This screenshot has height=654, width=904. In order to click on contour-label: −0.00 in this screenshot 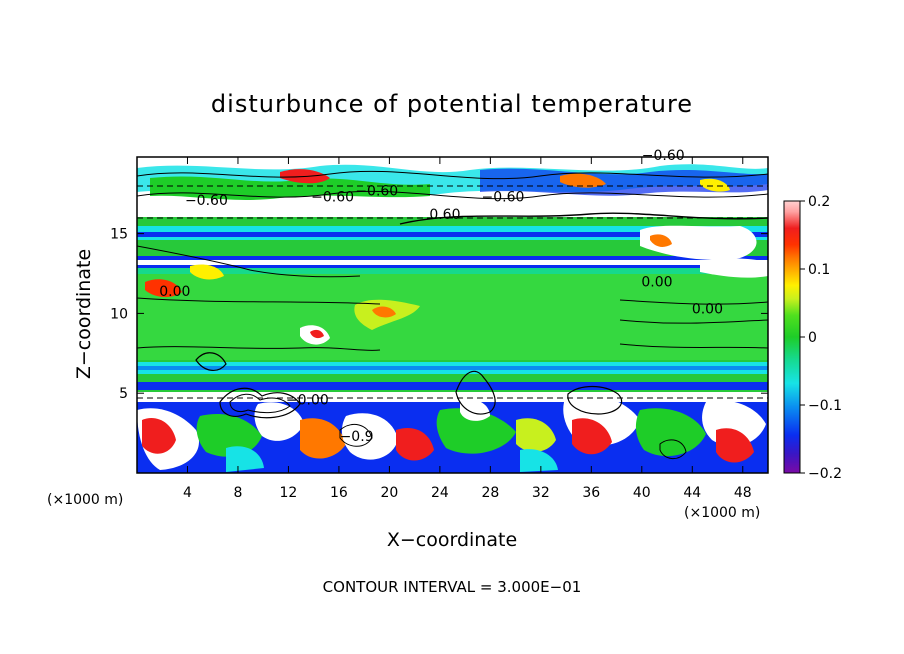, I will do `click(307, 400)`.